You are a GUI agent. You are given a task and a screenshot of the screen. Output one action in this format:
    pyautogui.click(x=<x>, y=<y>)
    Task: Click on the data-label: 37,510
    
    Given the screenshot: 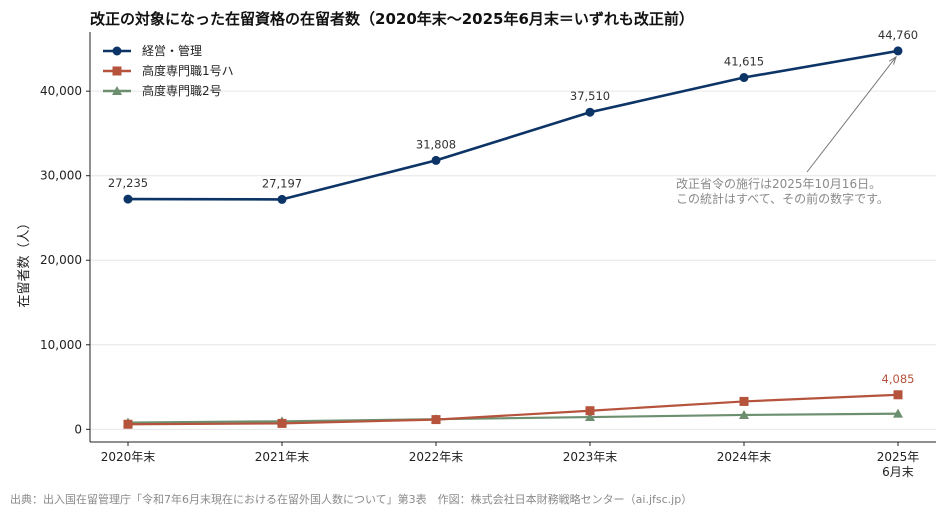 What is the action you would take?
    pyautogui.click(x=590, y=96)
    